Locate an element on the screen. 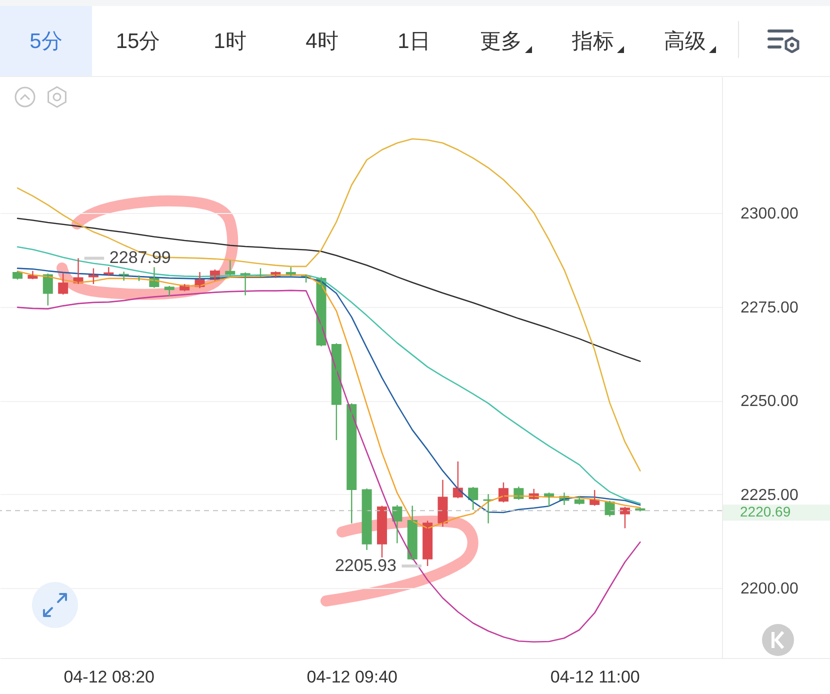  y-tick-label: 2300.00 is located at coordinates (769, 214).